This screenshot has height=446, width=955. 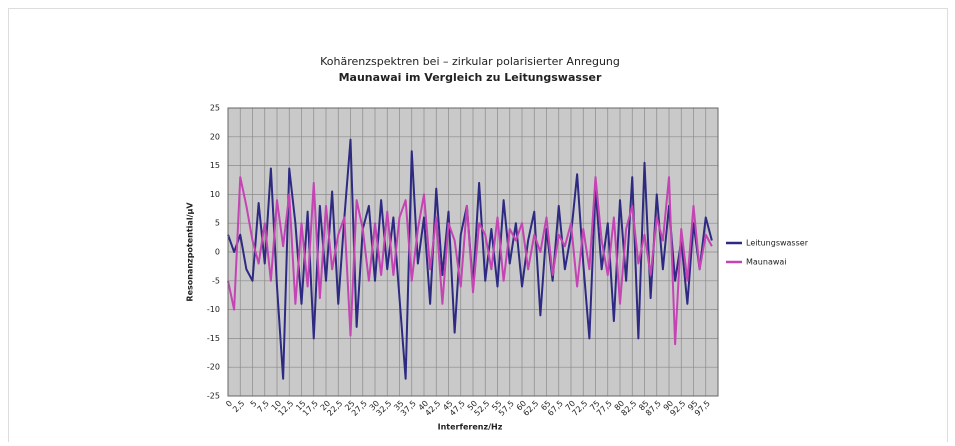 What do you see at coordinates (213, 367) in the screenshot?
I see `y-tick-label: -20` at bounding box center [213, 367].